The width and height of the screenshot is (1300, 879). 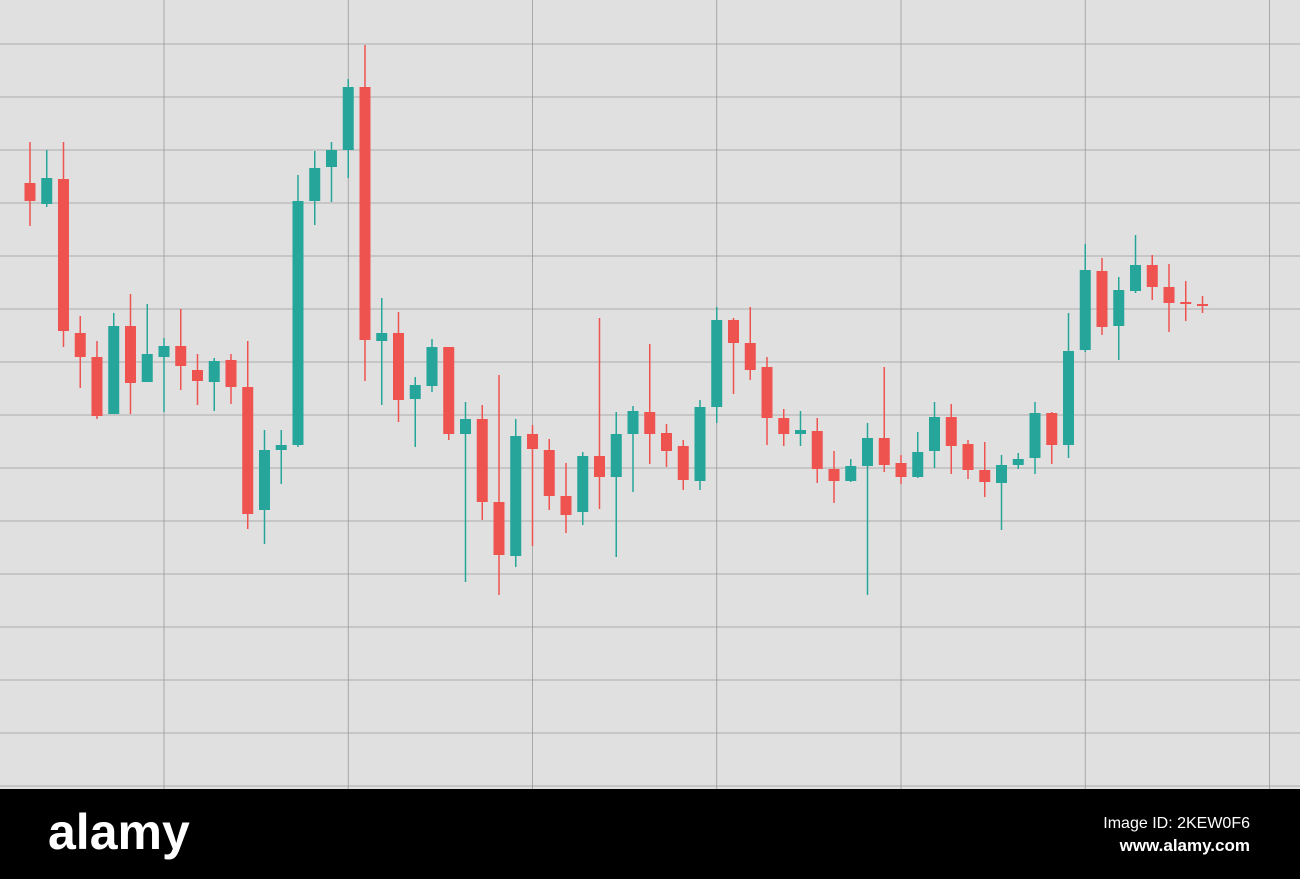 I want to click on url: www.alamy.com, so click(x=1184, y=845).